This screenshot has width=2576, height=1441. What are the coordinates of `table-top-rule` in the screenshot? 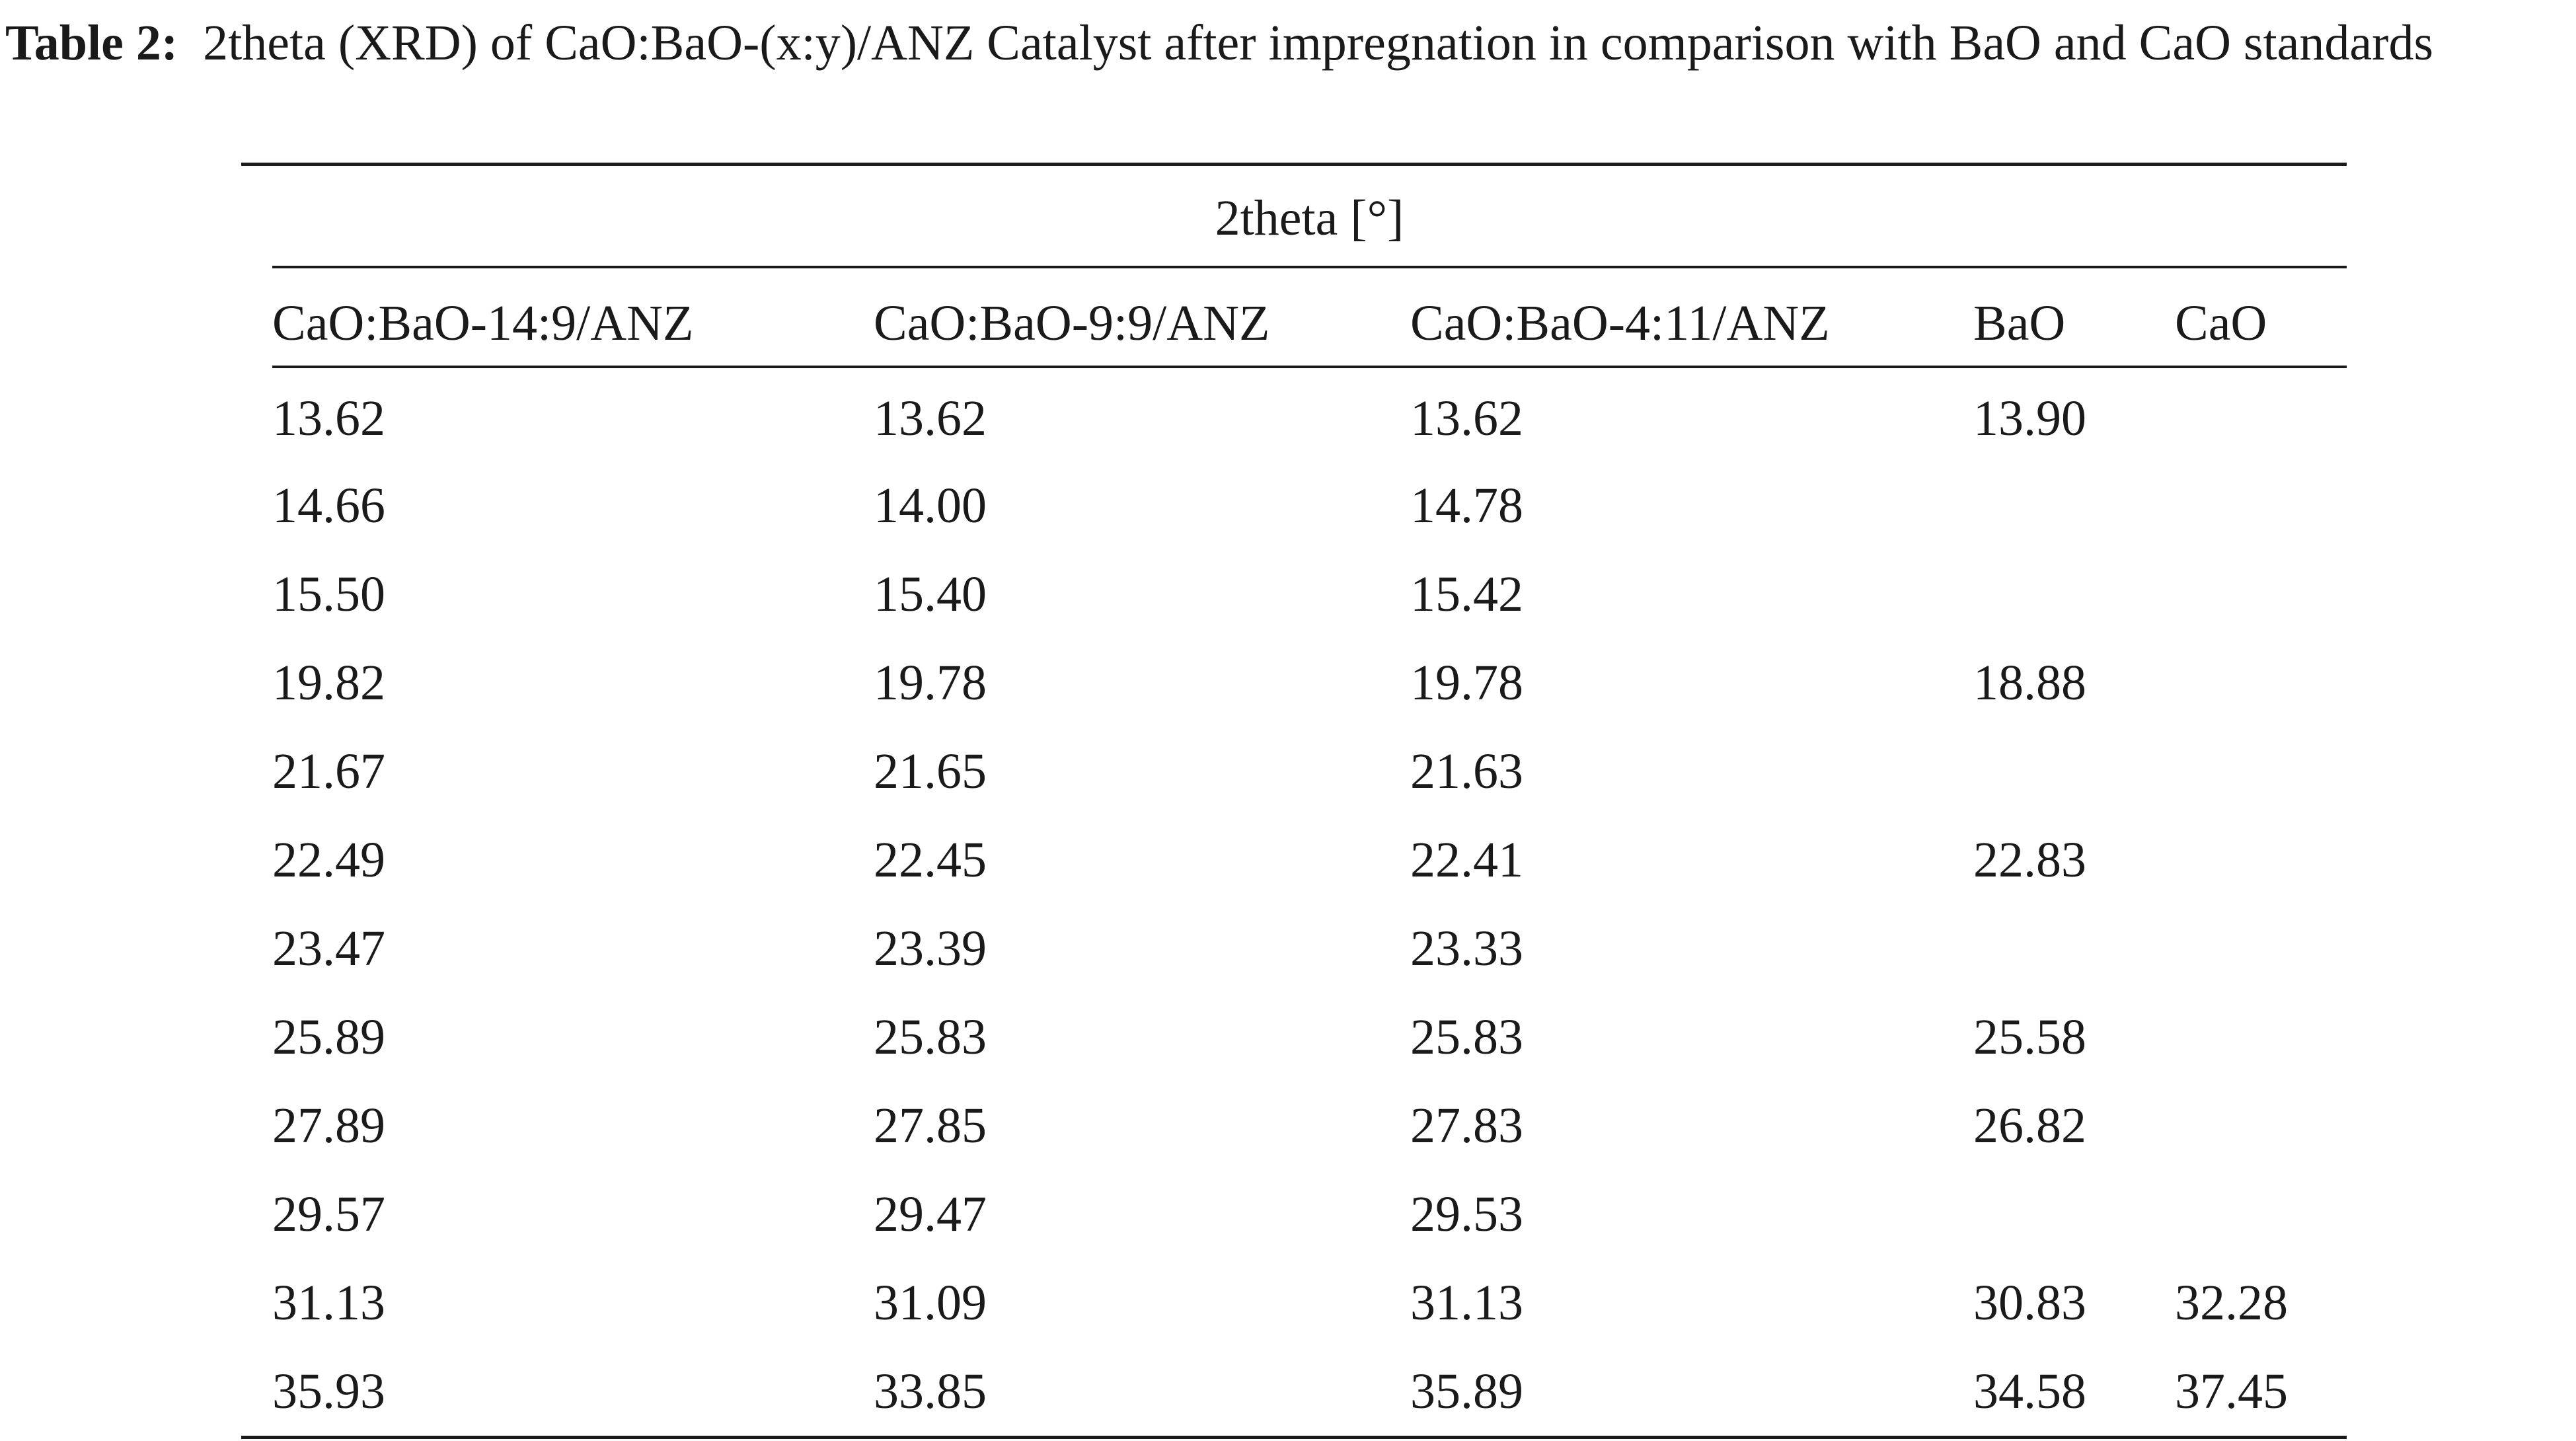 It's located at (1294, 165).